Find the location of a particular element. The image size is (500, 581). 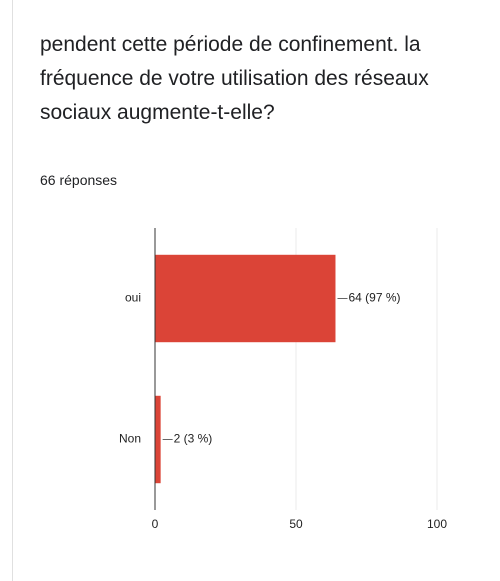

x-tick-label: 0 is located at coordinates (155, 524).